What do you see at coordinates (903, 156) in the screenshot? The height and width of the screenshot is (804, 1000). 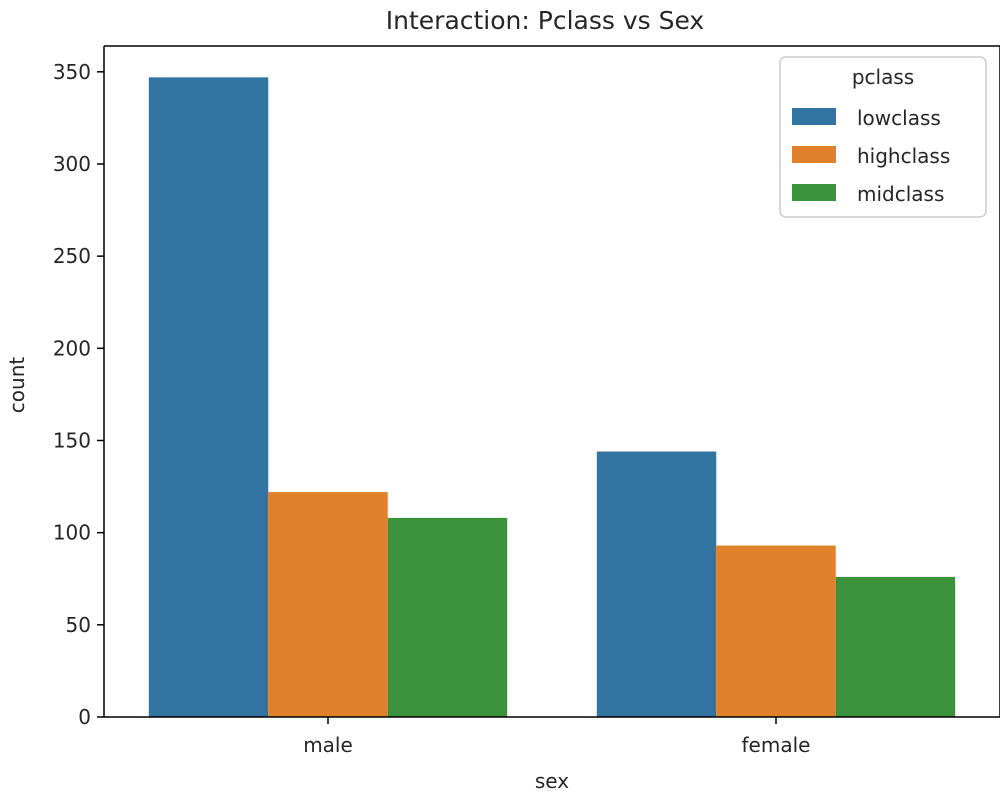 I see `legend-label-highclass: highclass` at bounding box center [903, 156].